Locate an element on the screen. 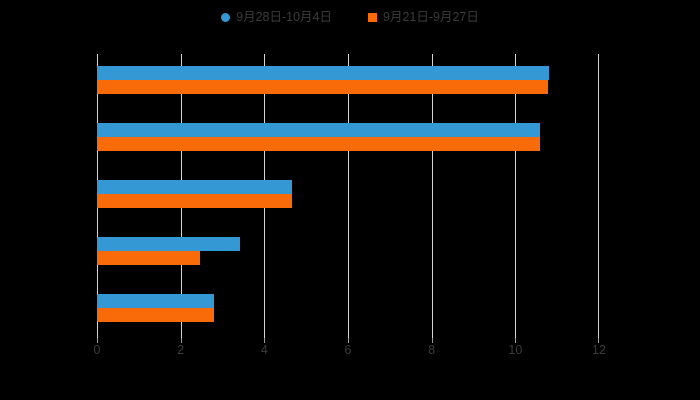  x-axis-tick-label: 0 is located at coordinates (97, 350).